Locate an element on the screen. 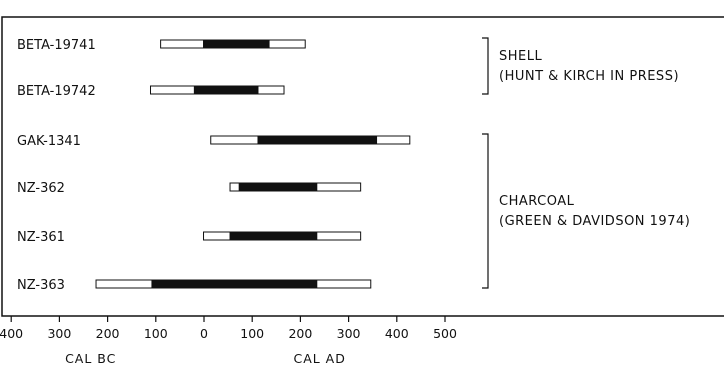  group-bracket: SHELL (HUNT & KIRCH IN PRESS) is located at coordinates (580, 66).